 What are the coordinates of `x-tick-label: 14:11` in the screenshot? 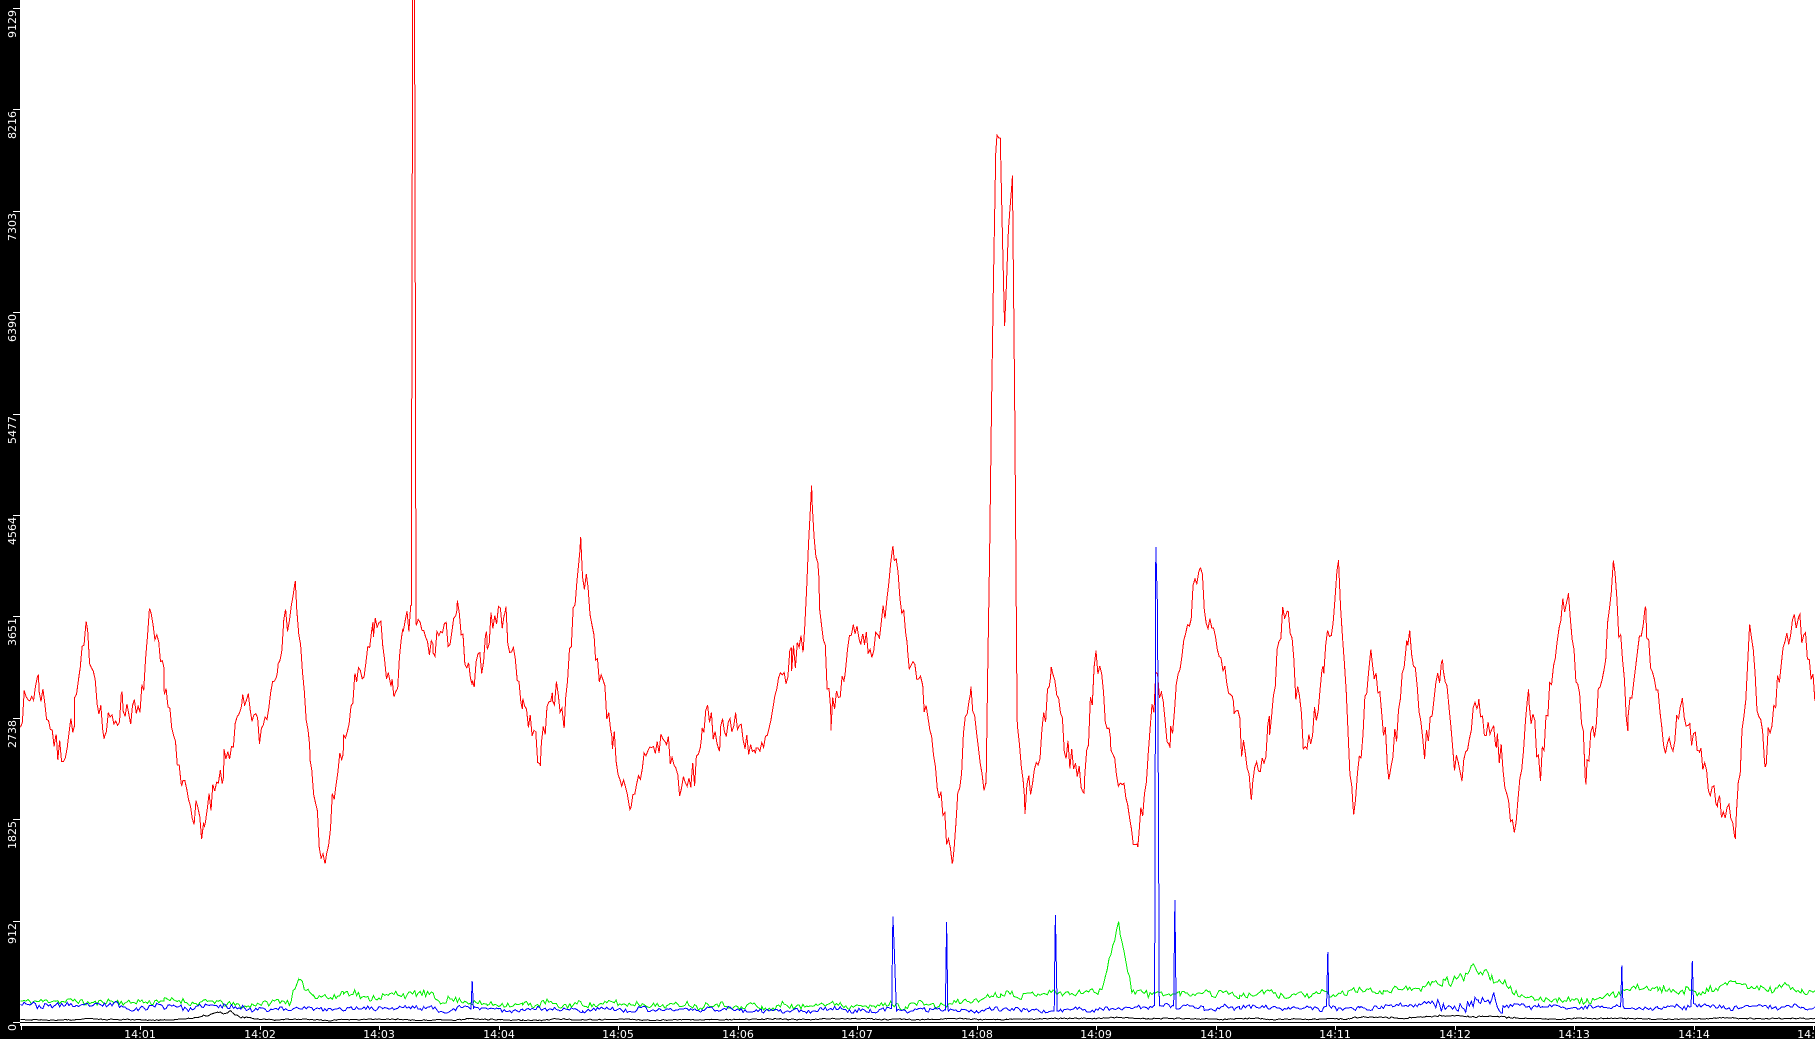 It's located at (1335, 1033).